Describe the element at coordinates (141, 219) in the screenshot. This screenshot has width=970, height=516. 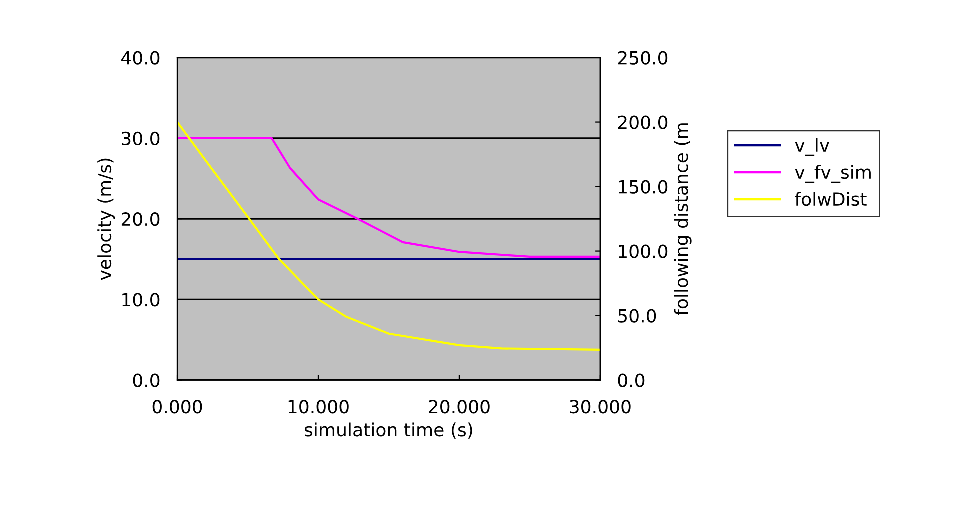
I see `y-tick-label: 20.0` at that location.